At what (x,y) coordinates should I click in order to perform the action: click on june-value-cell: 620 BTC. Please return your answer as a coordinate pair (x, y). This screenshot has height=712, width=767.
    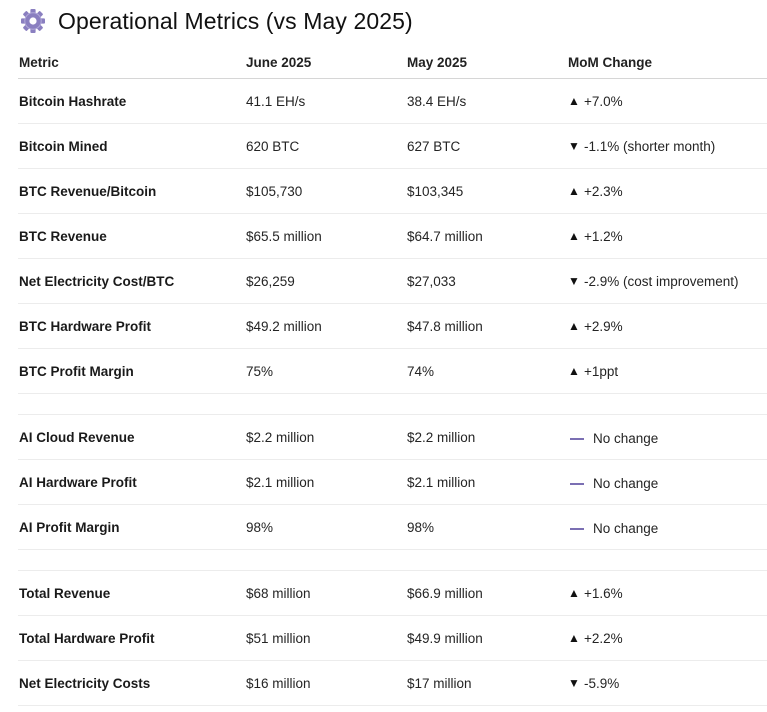
    Looking at the image, I should click on (325, 146).